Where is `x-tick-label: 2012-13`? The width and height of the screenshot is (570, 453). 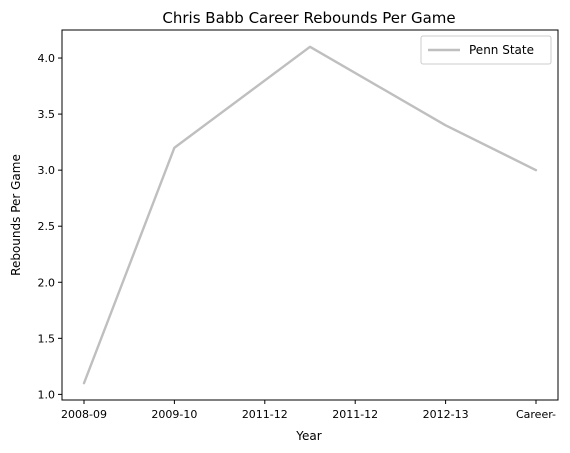 x-tick-label: 2012-13 is located at coordinates (446, 414).